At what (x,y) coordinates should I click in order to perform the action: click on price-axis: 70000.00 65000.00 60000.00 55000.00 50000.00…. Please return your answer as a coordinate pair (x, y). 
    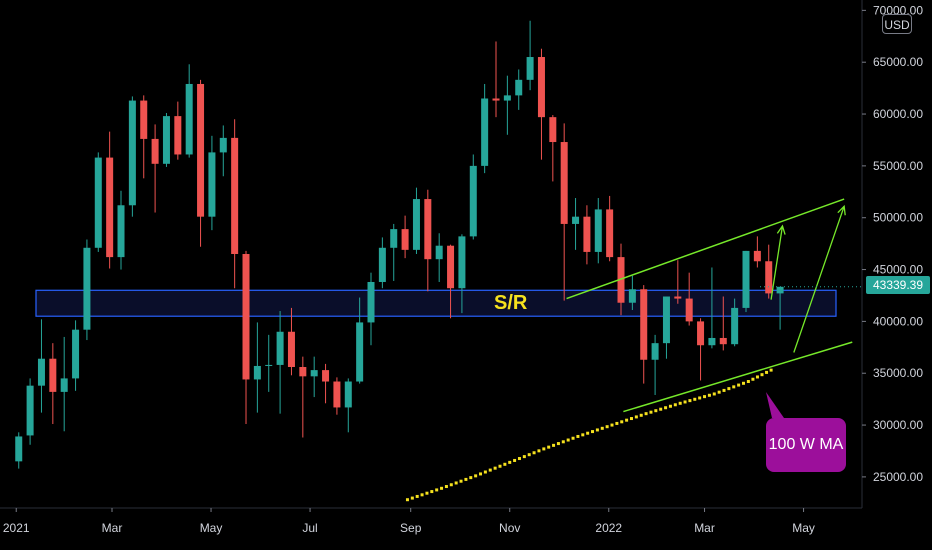
    Looking at the image, I should click on (892, 243).